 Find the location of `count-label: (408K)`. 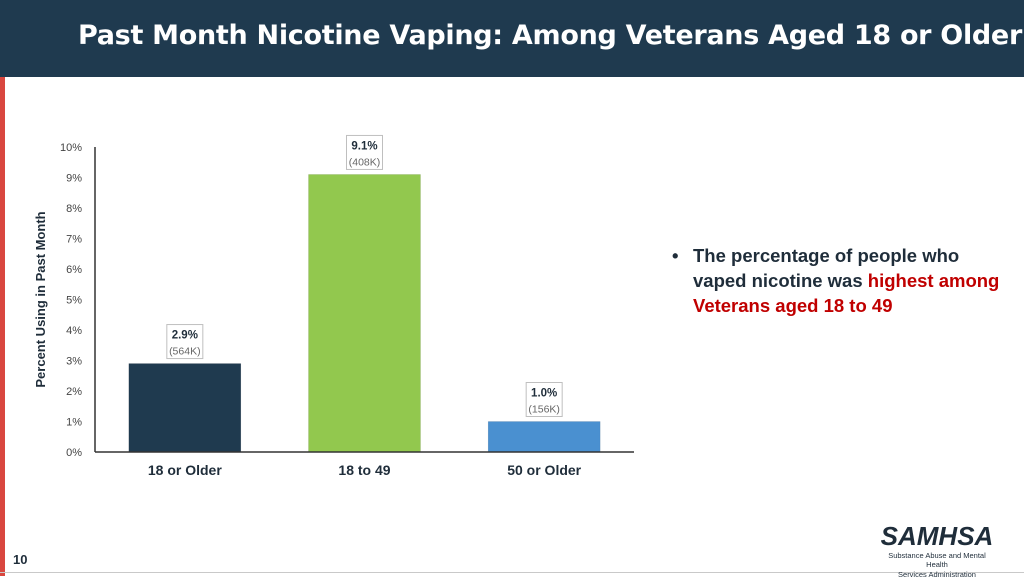

count-label: (408K) is located at coordinates (365, 162).